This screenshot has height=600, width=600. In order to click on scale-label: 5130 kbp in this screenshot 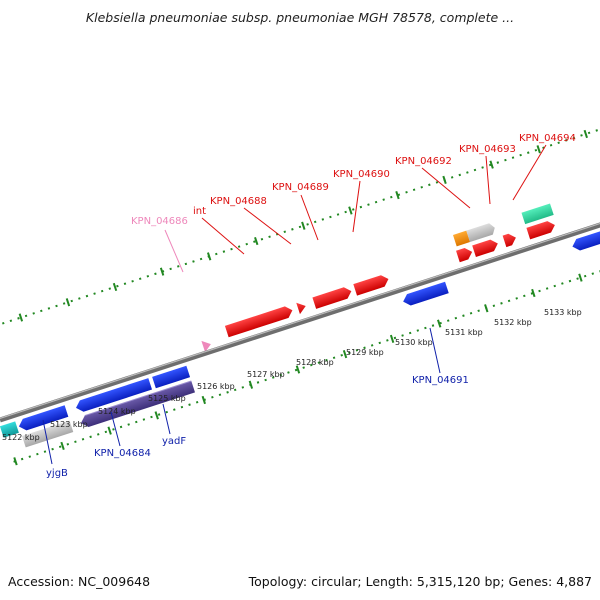, I will do `click(414, 342)`.